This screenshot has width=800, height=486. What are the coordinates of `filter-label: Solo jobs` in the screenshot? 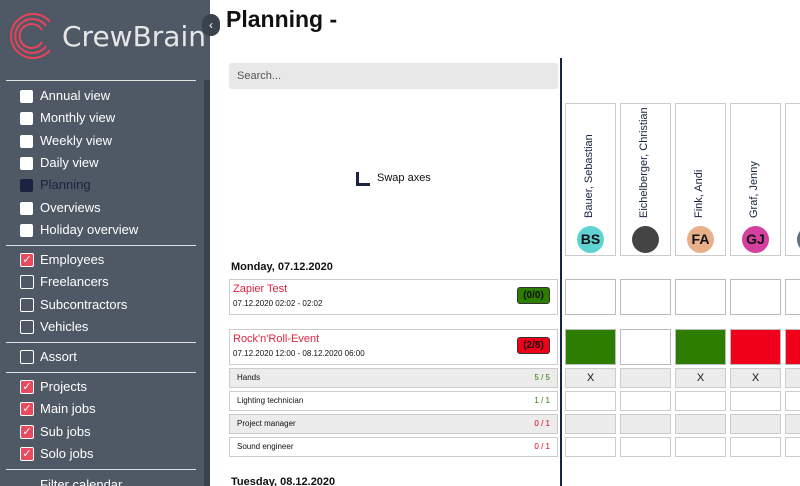 It's located at (67, 453).